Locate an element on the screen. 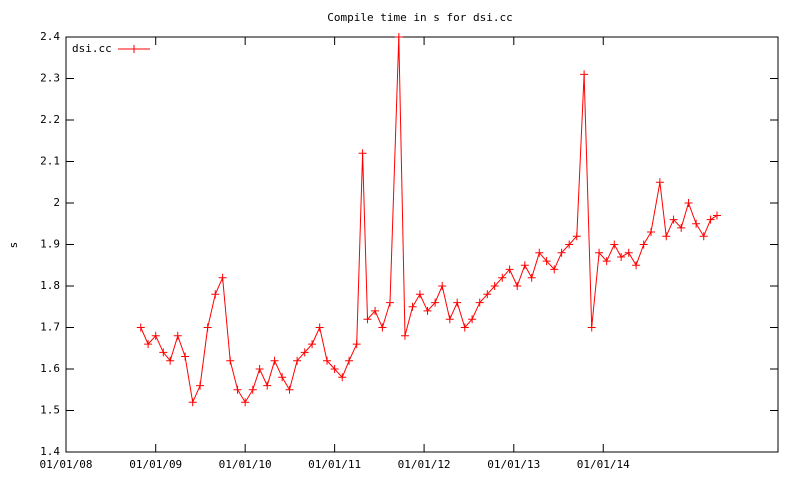 This screenshot has height=480, width=800. x-tick-label: 01/01/11 is located at coordinates (334, 464).